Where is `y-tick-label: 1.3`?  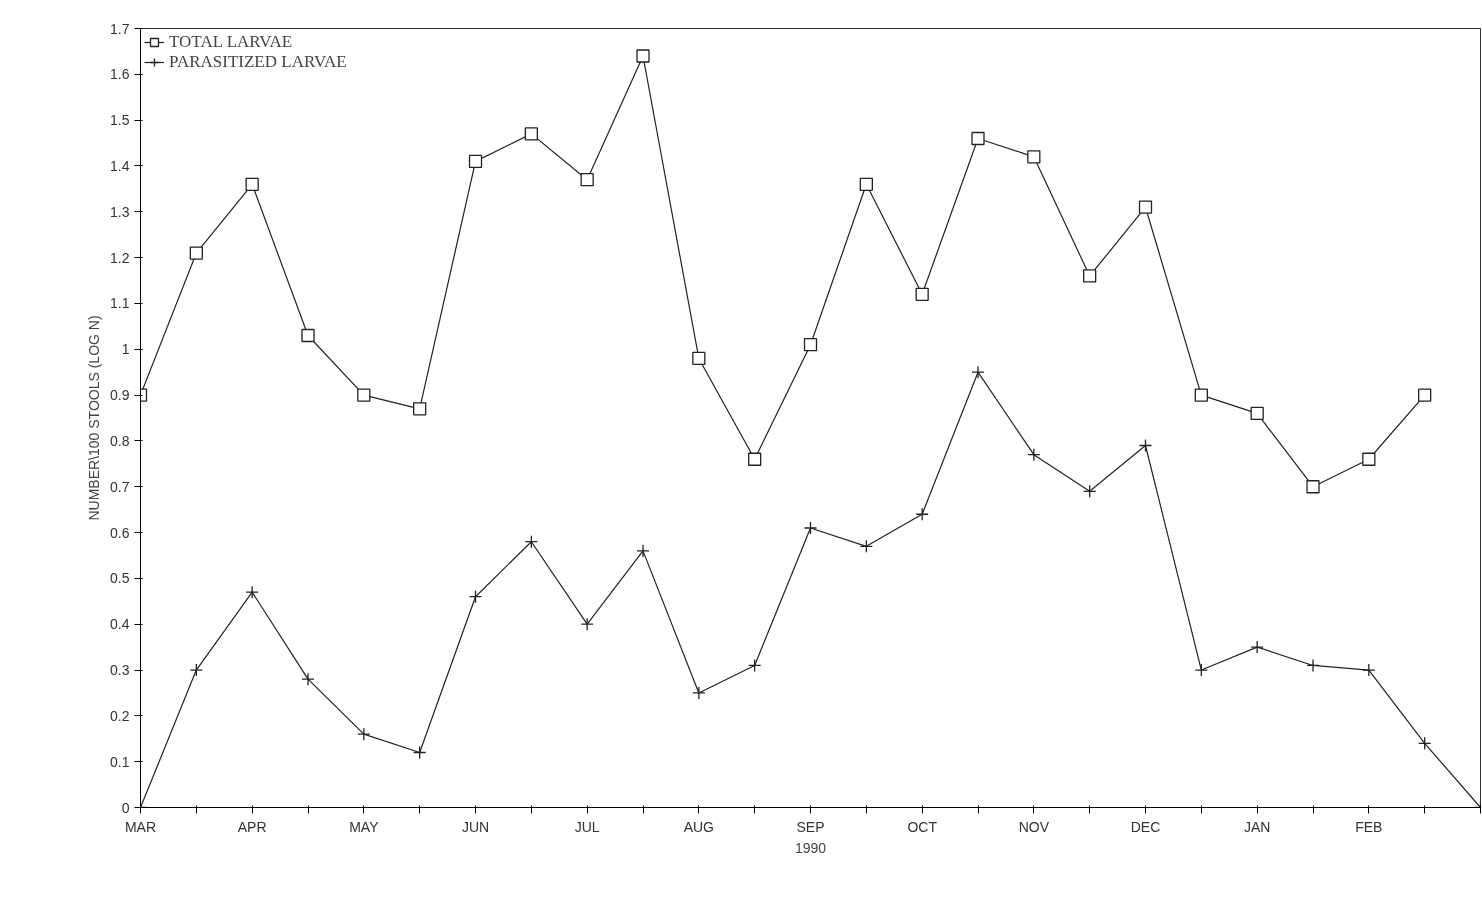 y-tick-label: 1.3 is located at coordinates (120, 211).